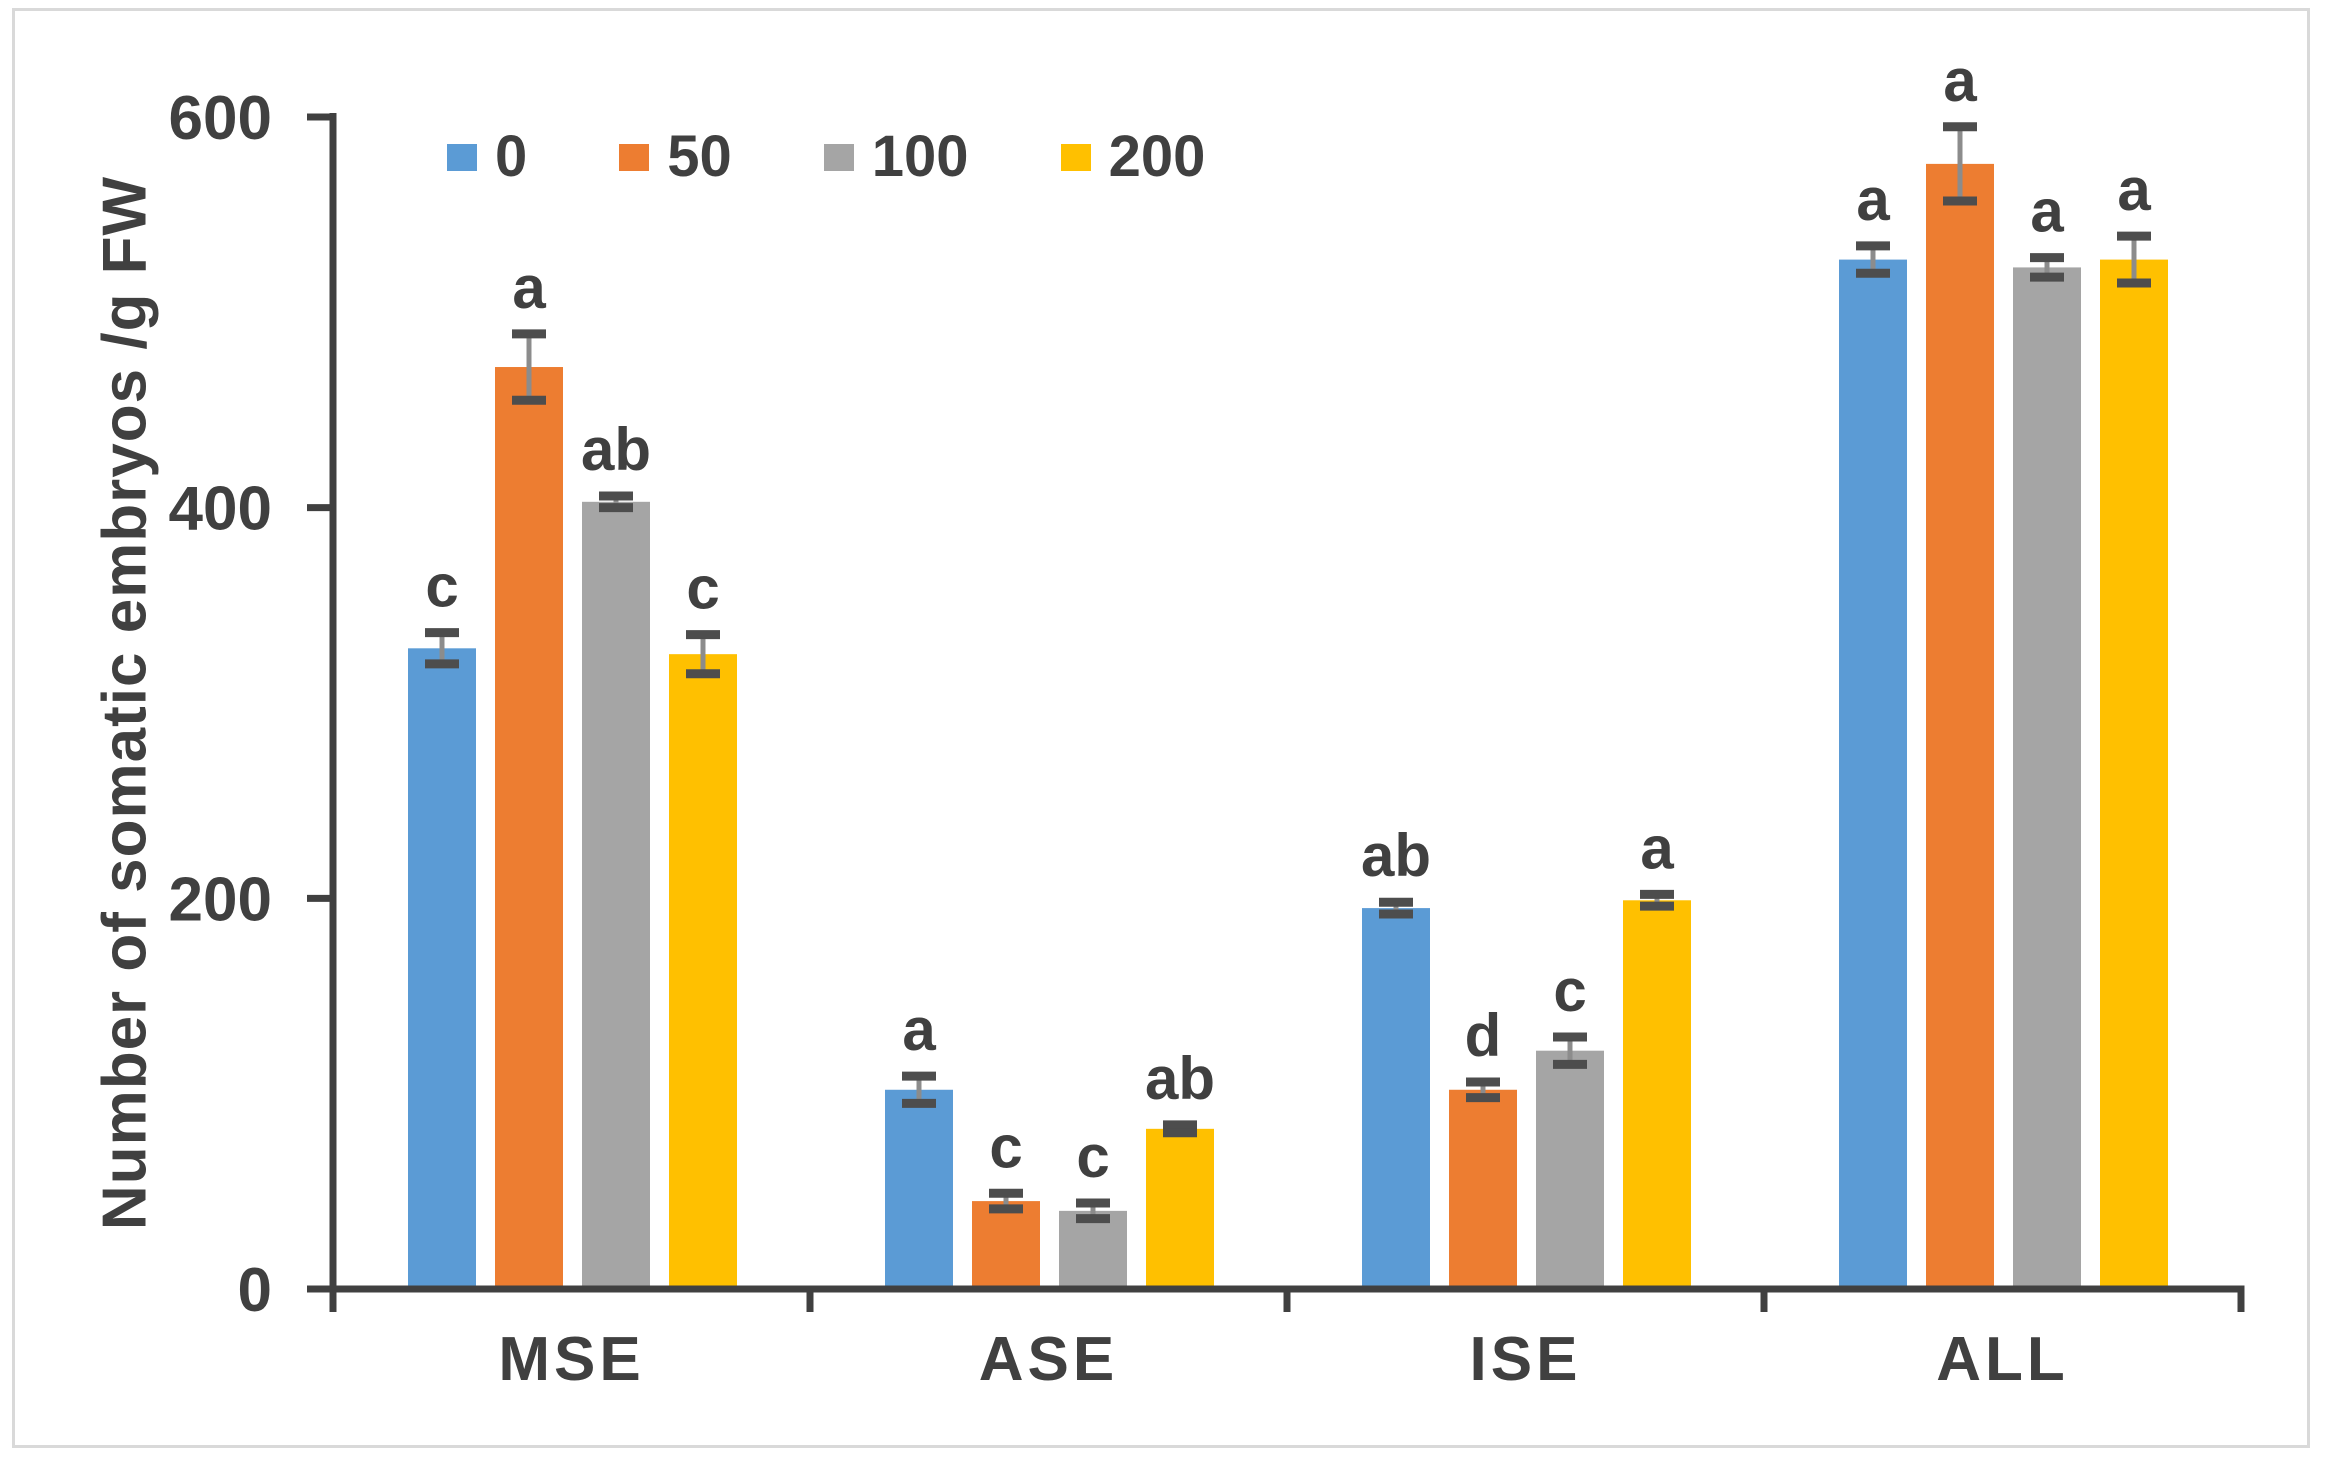 The height and width of the screenshot is (1466, 2326). I want to click on legend-item-2: 100, so click(896, 156).